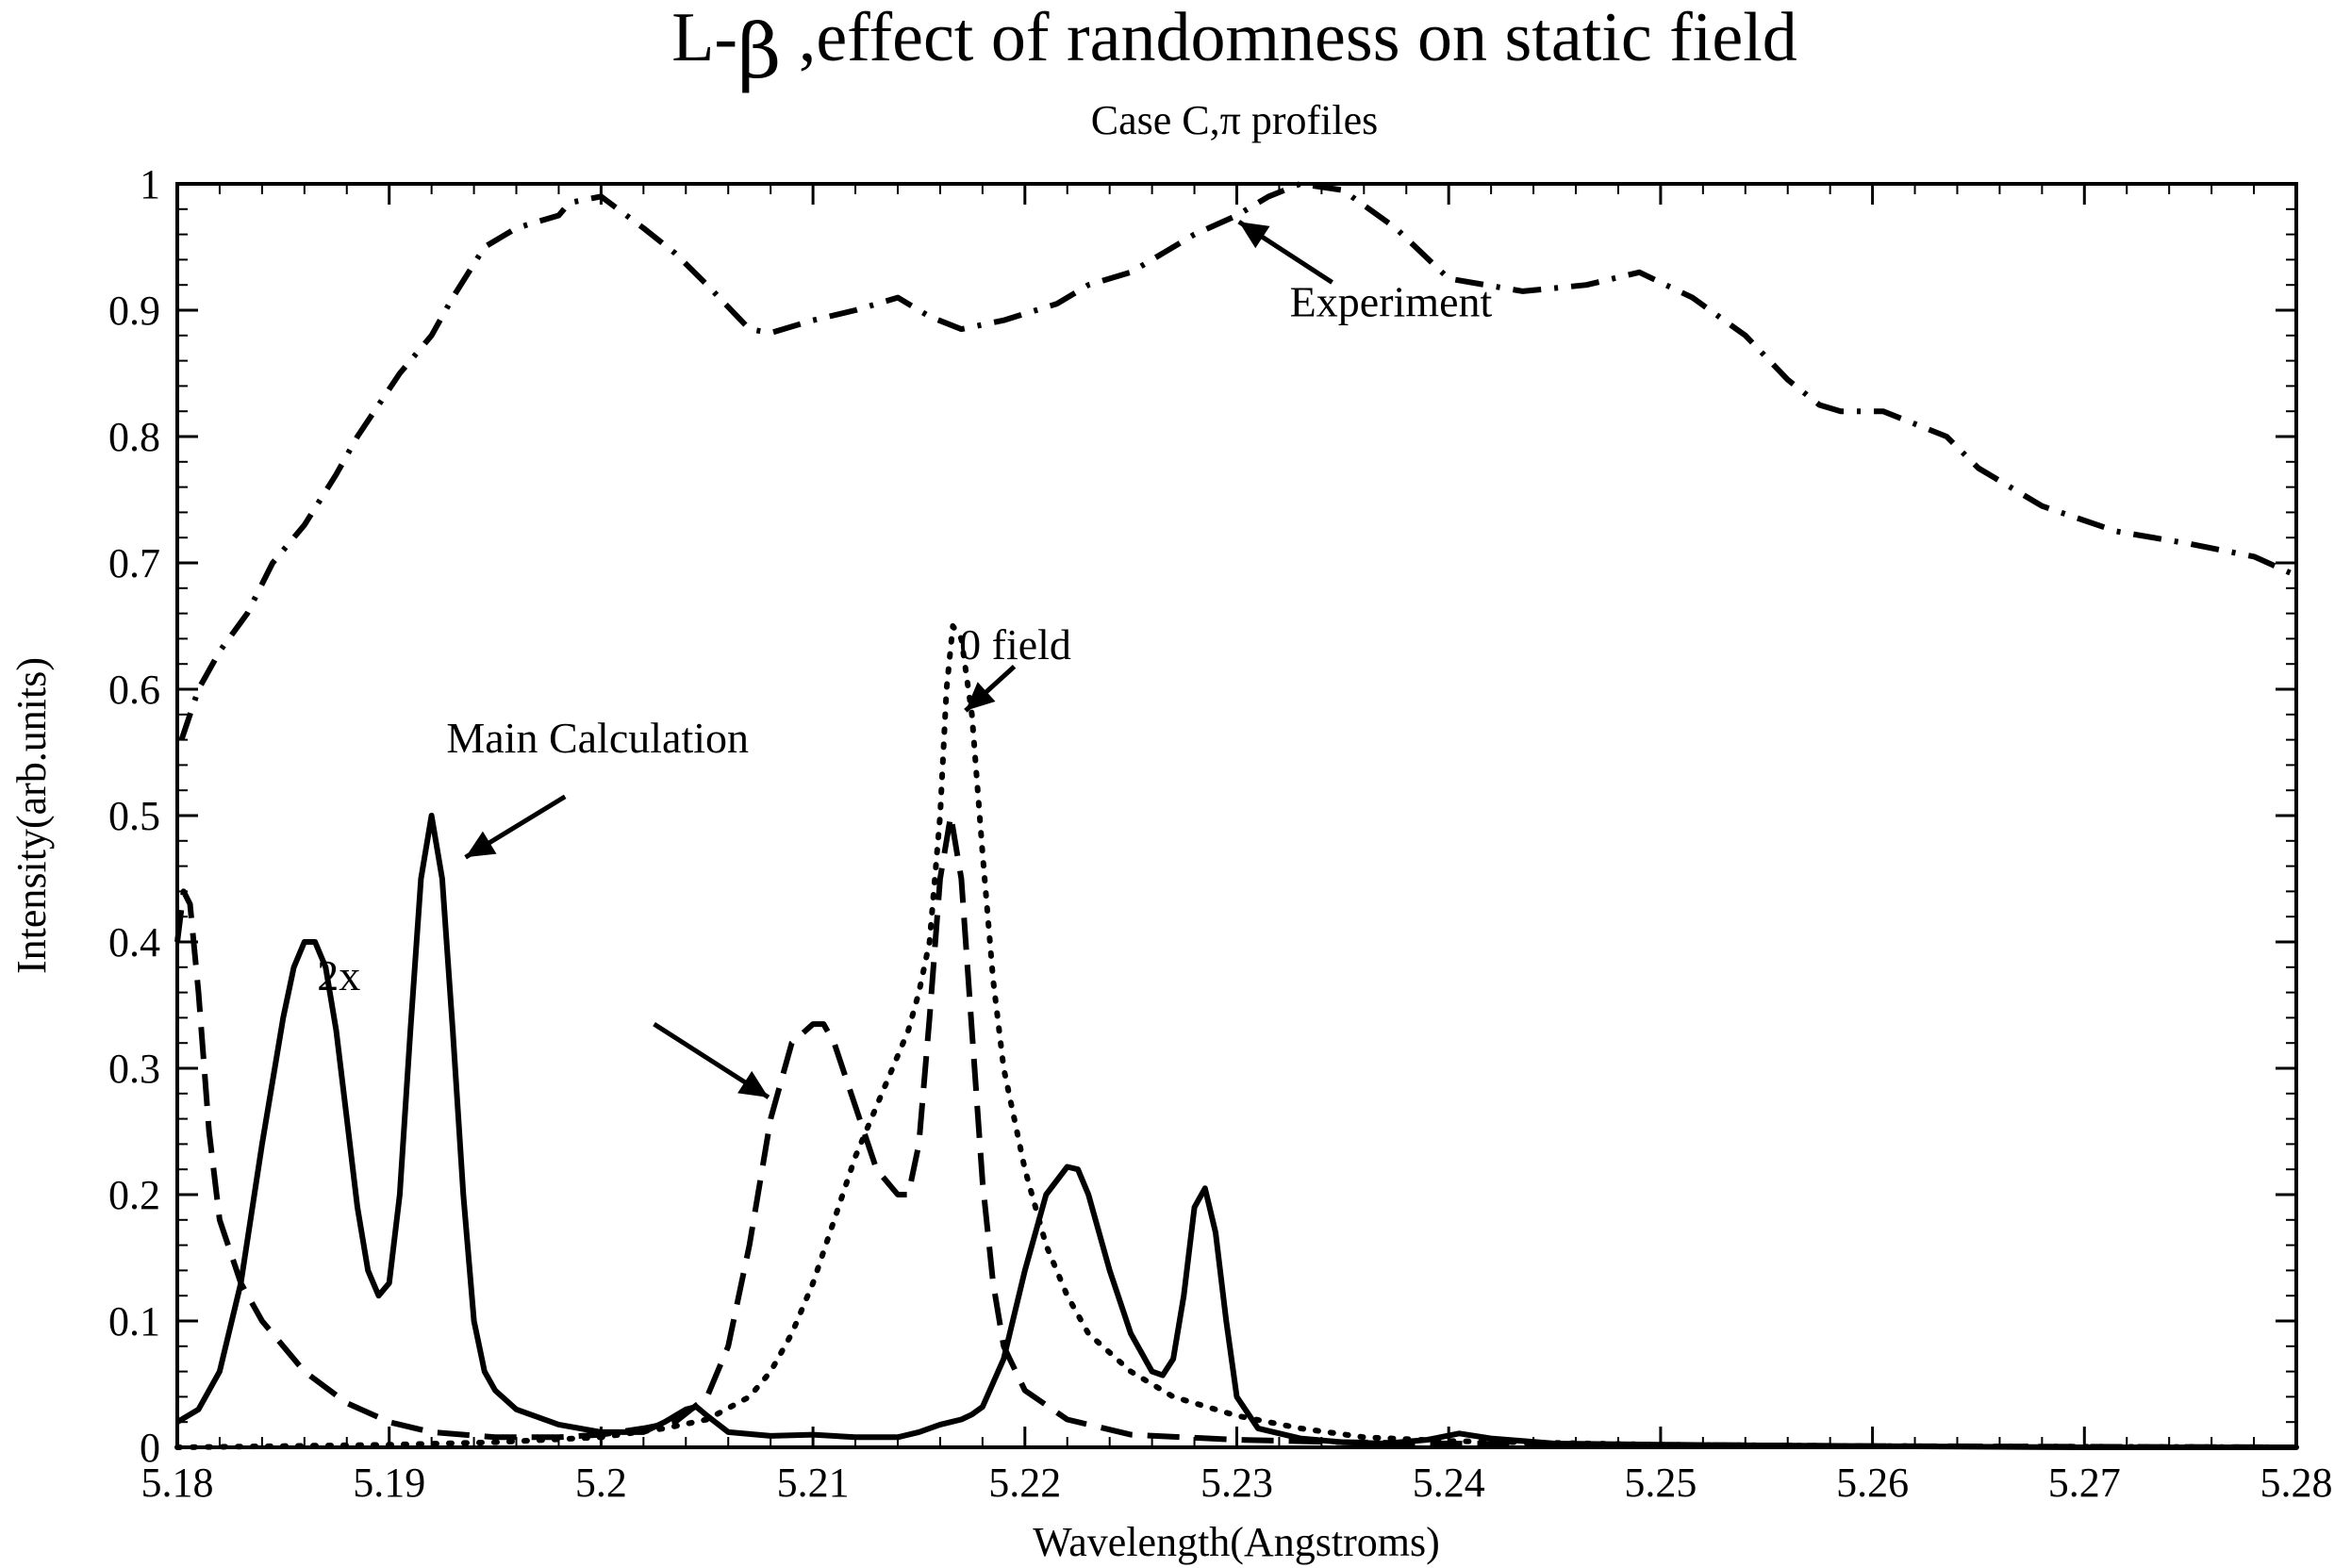 The image size is (2351, 1568). What do you see at coordinates (2297, 1483) in the screenshot?
I see `x-tick-label: 5.28` at bounding box center [2297, 1483].